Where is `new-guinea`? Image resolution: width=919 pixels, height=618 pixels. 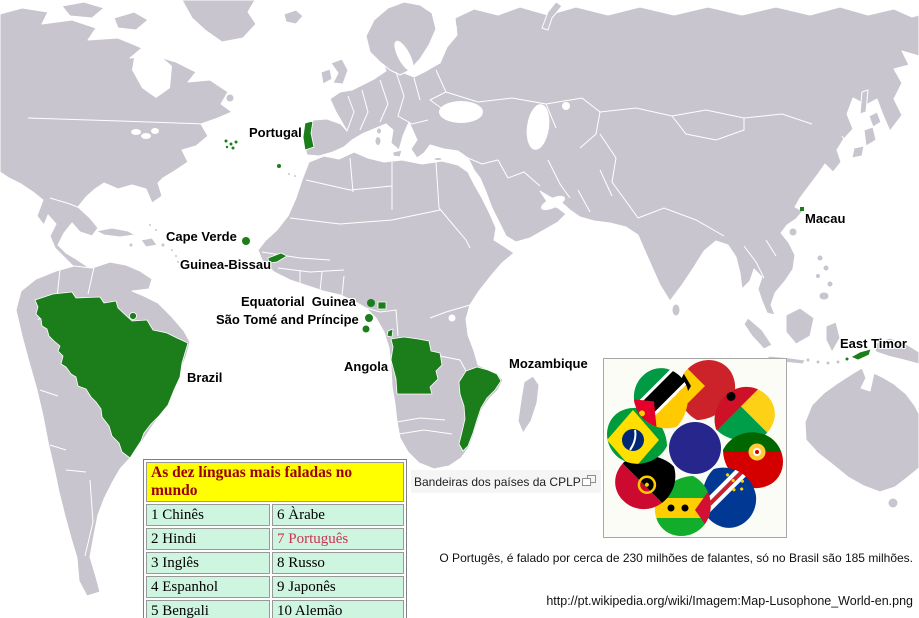 new-guinea is located at coordinates (896, 351).